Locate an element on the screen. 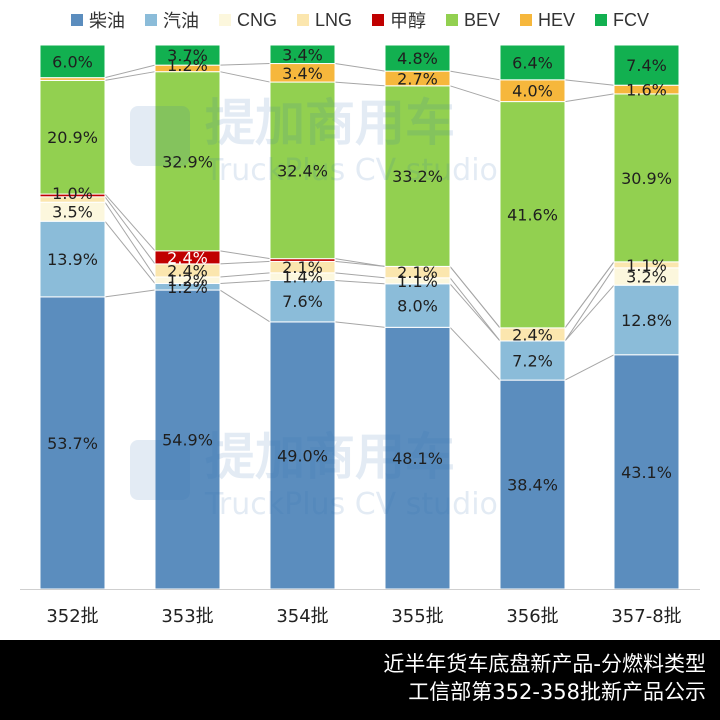  legend-label: LNG is located at coordinates (333, 19).